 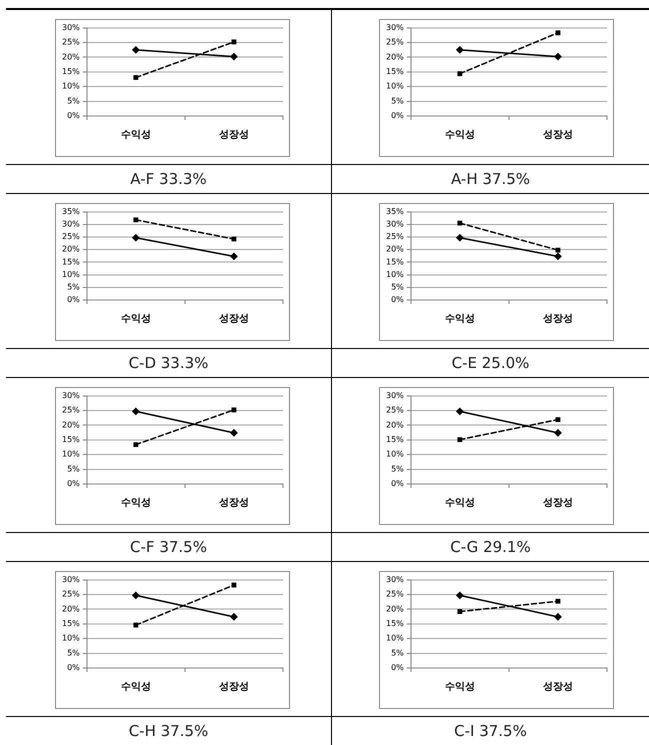 What do you see at coordinates (168, 363) in the screenshot?
I see `text: C-D 33.3%` at bounding box center [168, 363].